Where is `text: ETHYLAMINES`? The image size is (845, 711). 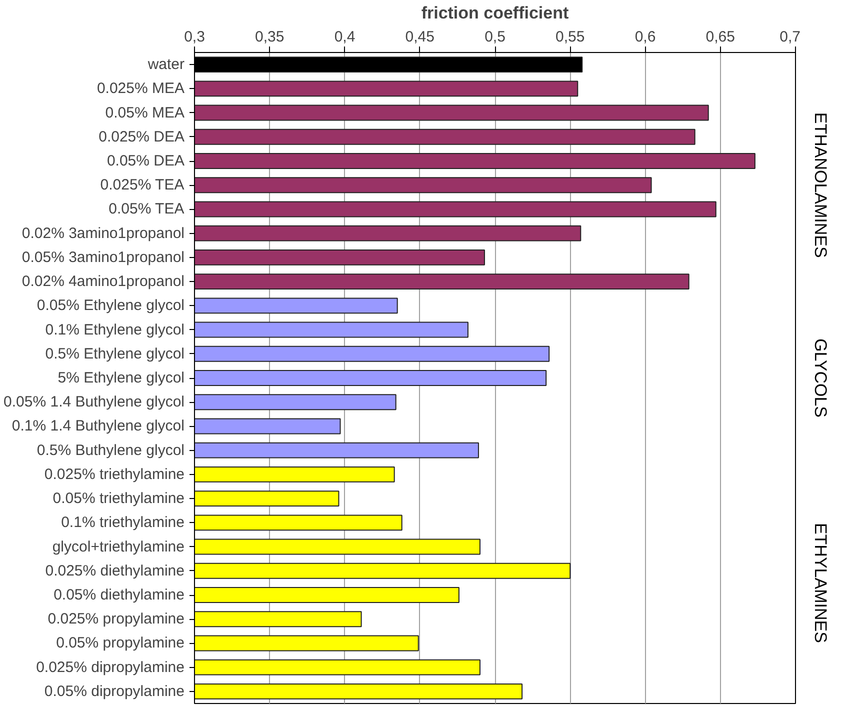
text: ETHYLAMINES is located at coordinates (820, 582).